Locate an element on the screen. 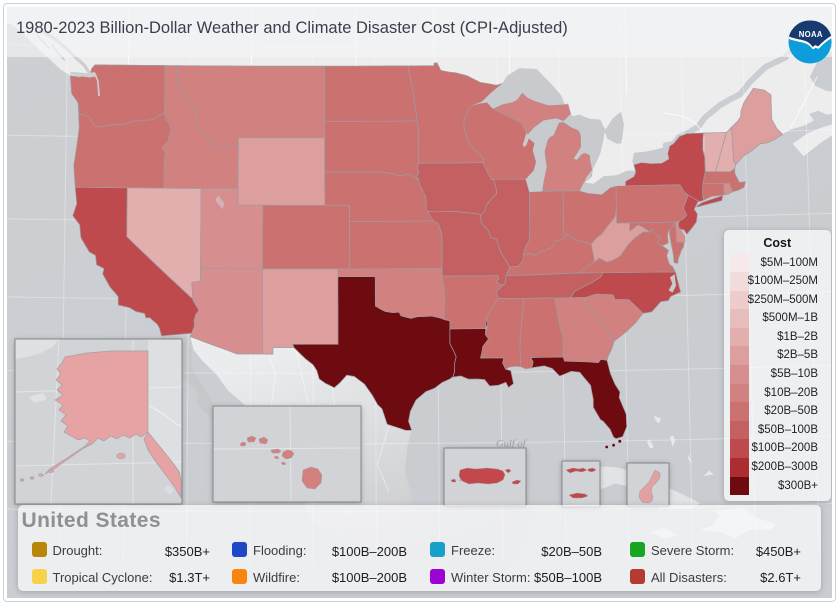 This screenshot has height=605, width=839. svg-text: NOAA is located at coordinates (811, 34).